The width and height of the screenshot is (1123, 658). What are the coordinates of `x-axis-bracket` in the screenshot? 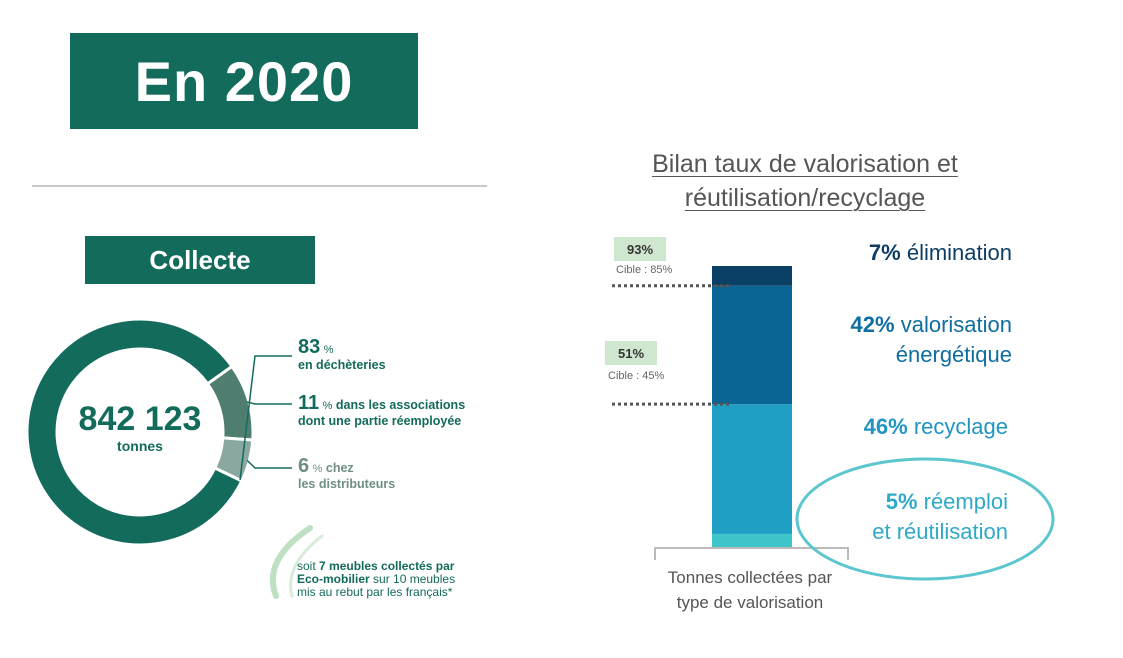 It's located at (751, 553).